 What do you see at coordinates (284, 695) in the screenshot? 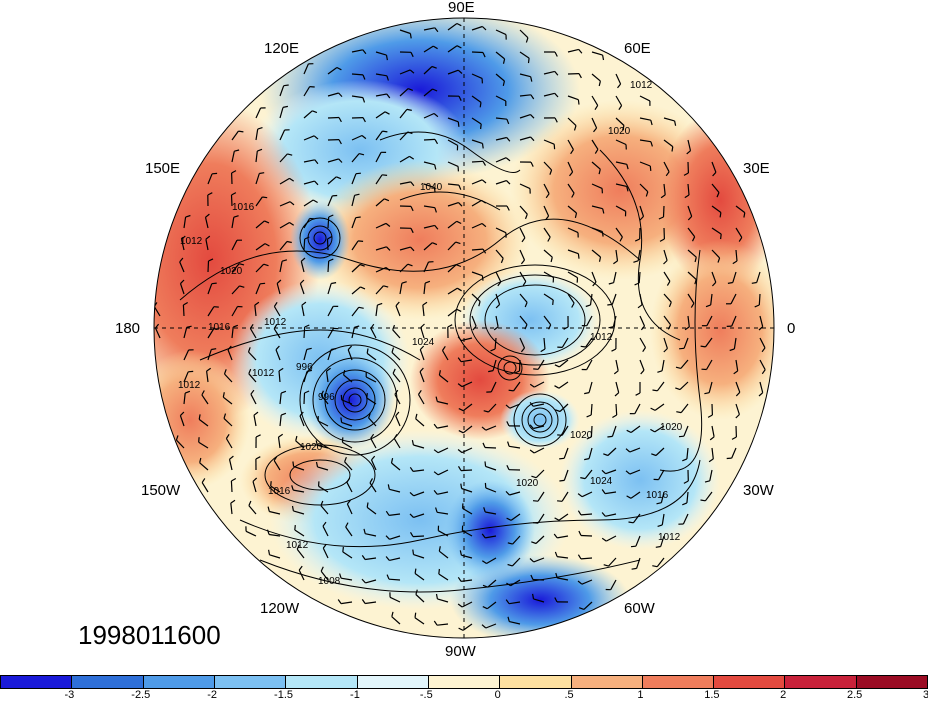
I see `colorbar-tick-label: -1.5` at bounding box center [284, 695].